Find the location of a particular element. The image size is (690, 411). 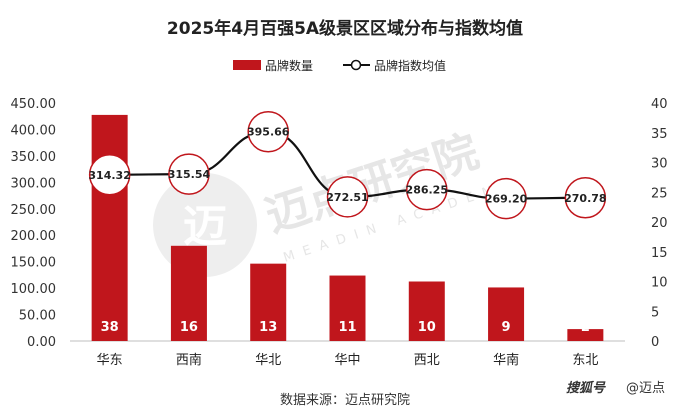

line-point-label: 395.66 is located at coordinates (268, 132).